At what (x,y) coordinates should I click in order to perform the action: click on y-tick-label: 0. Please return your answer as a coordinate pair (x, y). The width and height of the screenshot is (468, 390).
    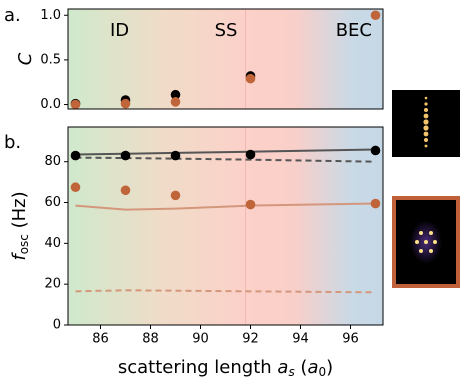
    Looking at the image, I should click on (57, 325).